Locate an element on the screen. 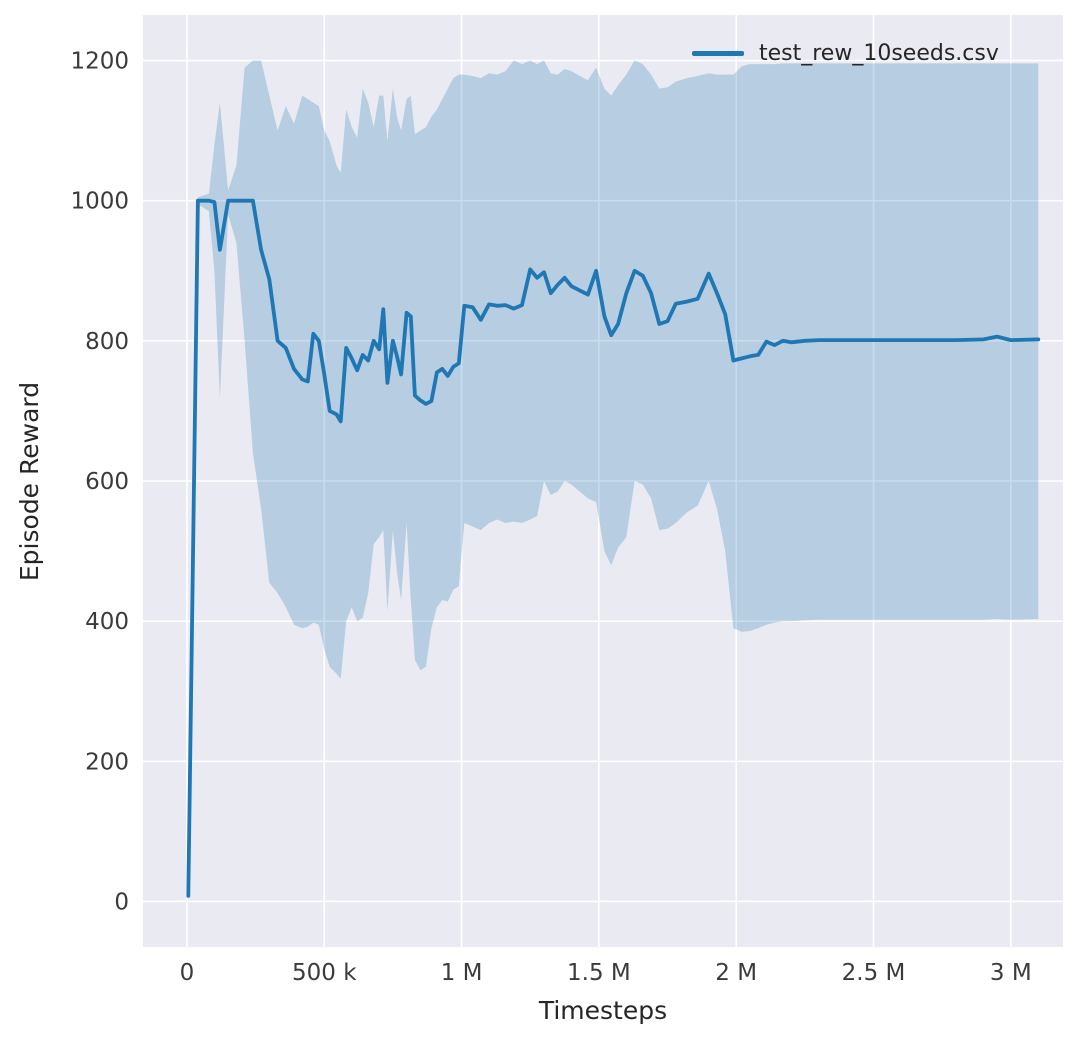 The height and width of the screenshot is (1050, 1092). x-tick-label: 1.5 M is located at coordinates (599, 973).